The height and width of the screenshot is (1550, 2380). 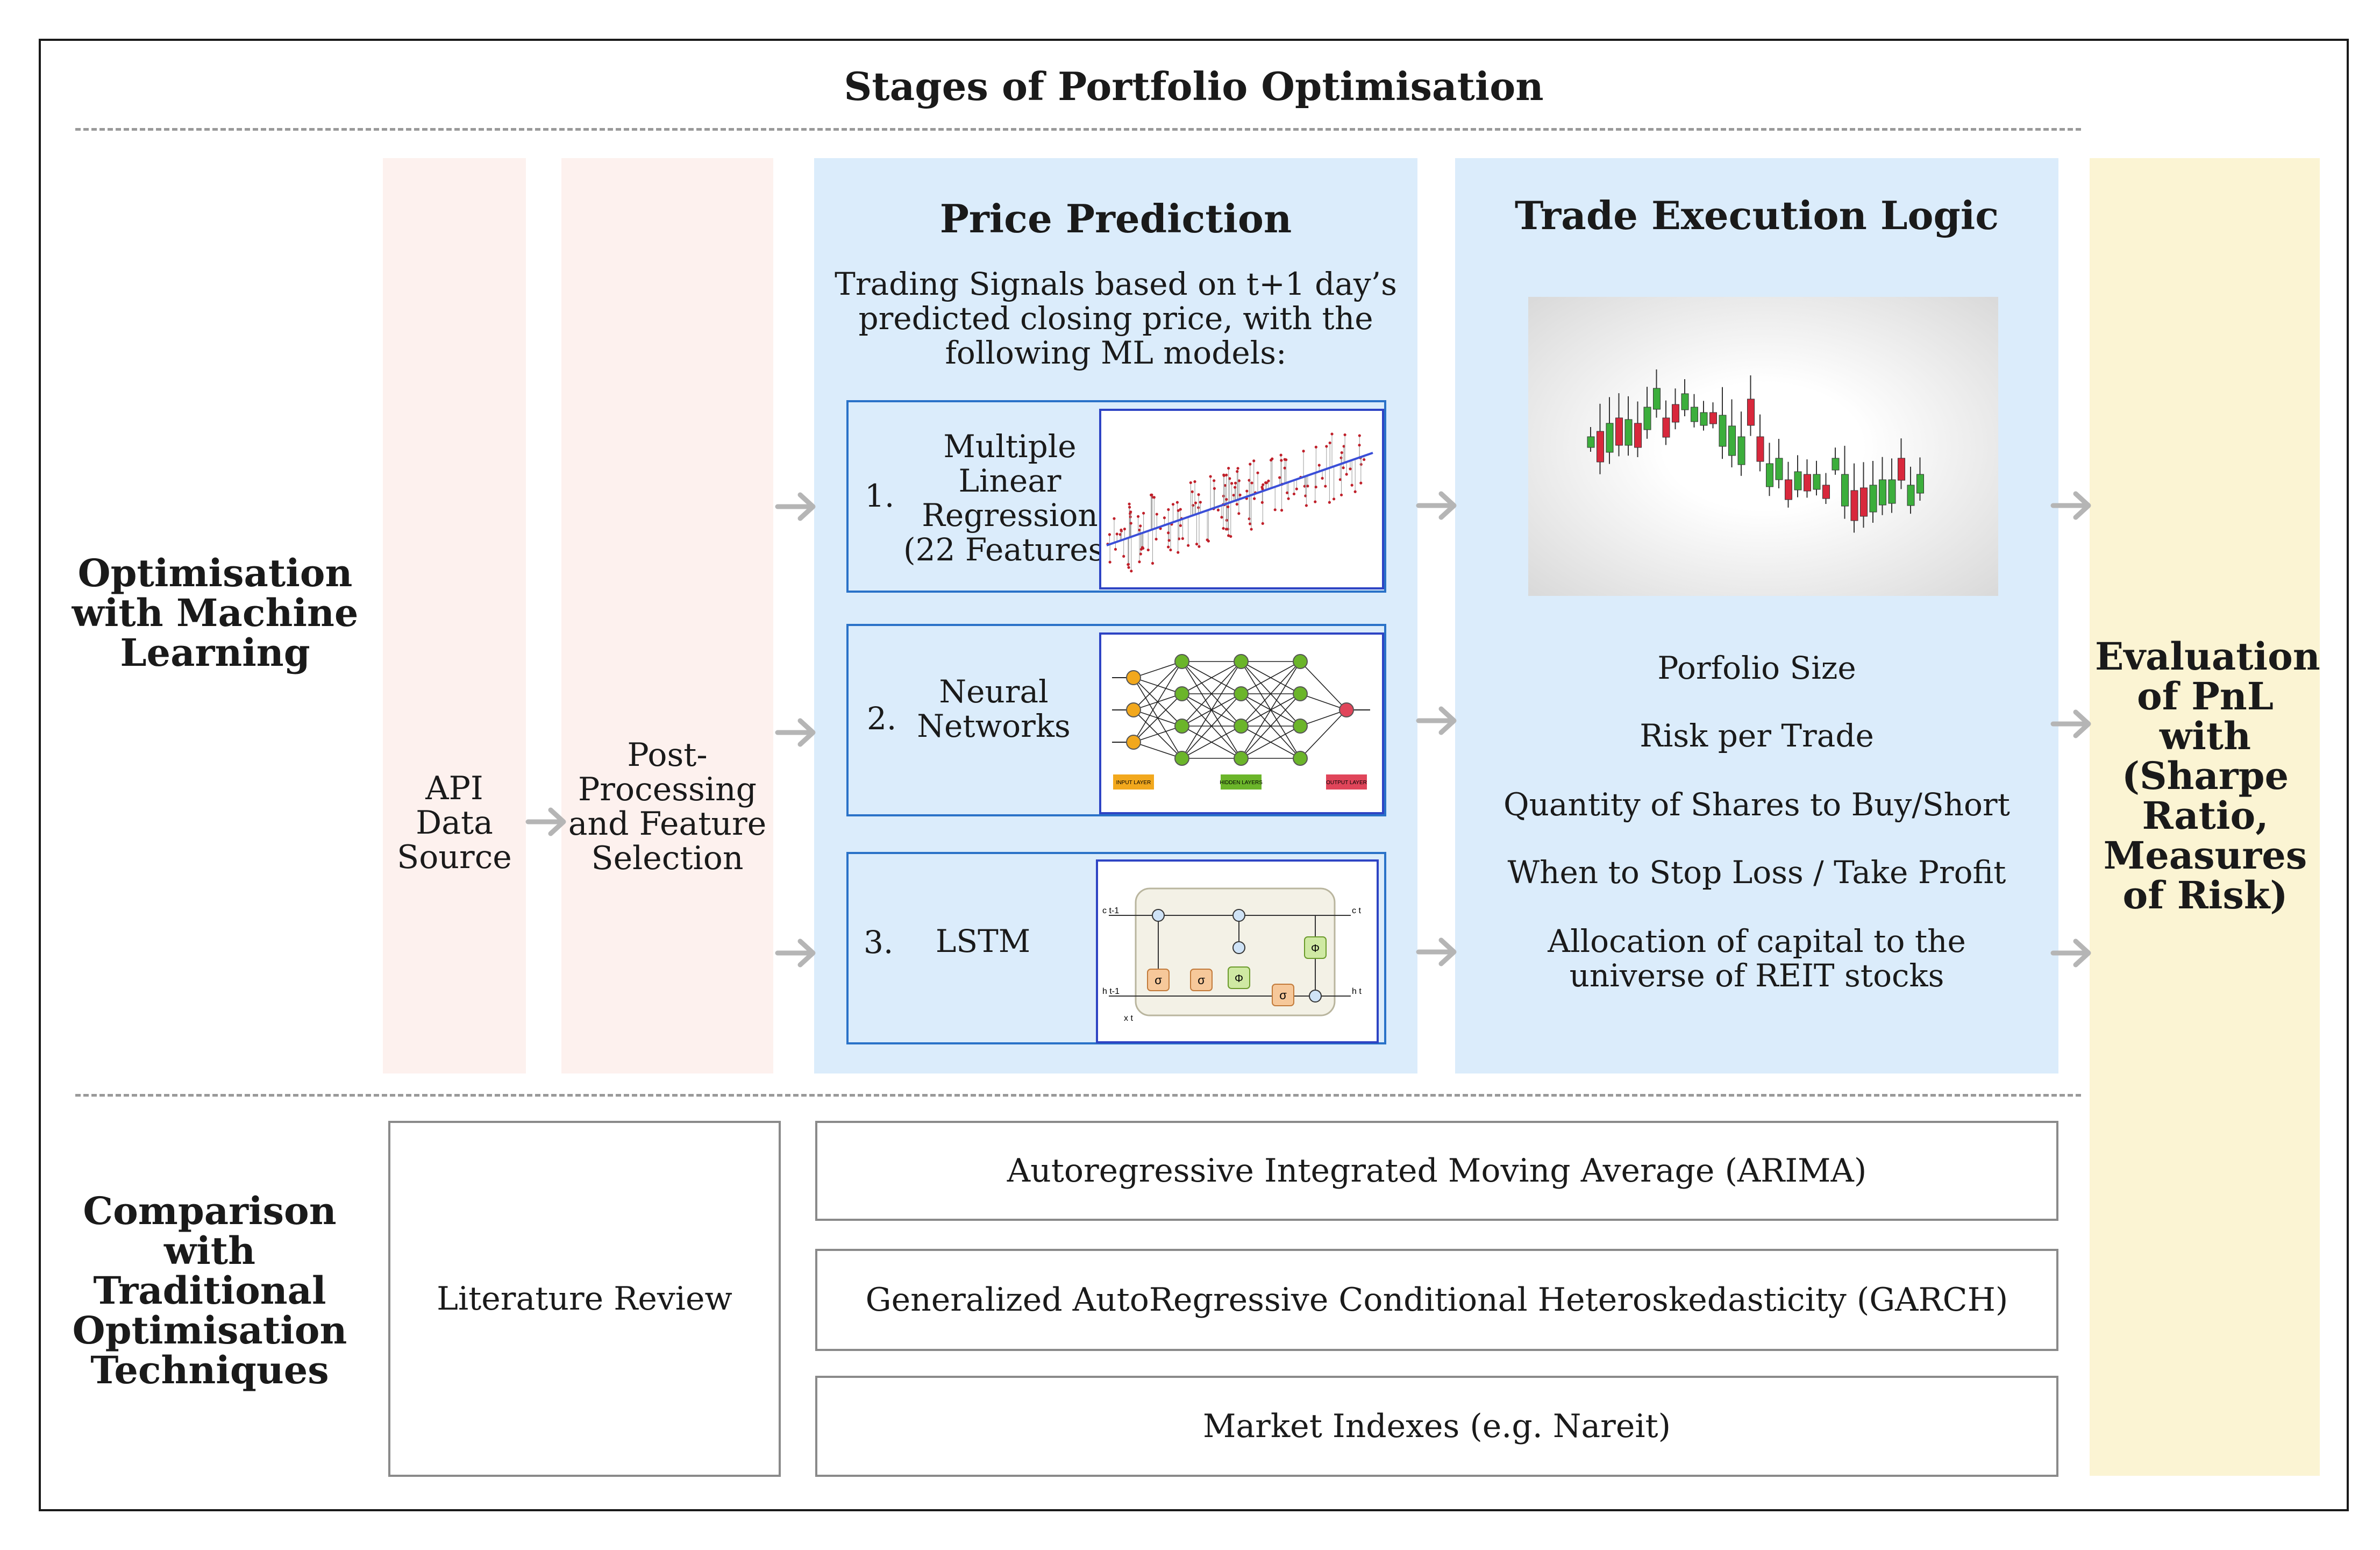 What do you see at coordinates (1239, 979) in the screenshot?
I see `phi-gate-1: Φ` at bounding box center [1239, 979].